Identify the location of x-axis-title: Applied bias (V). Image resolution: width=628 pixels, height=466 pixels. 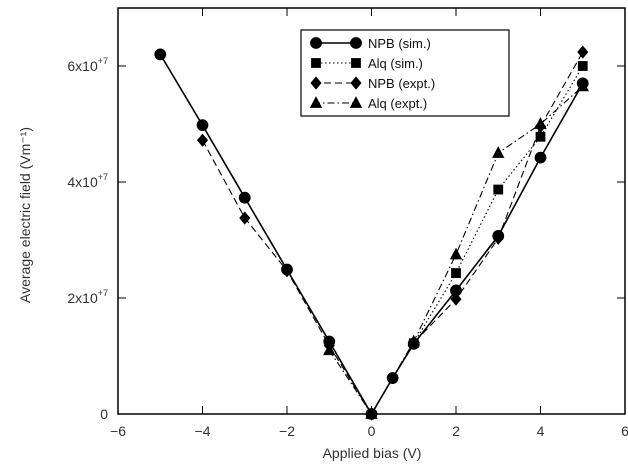
(372, 453).